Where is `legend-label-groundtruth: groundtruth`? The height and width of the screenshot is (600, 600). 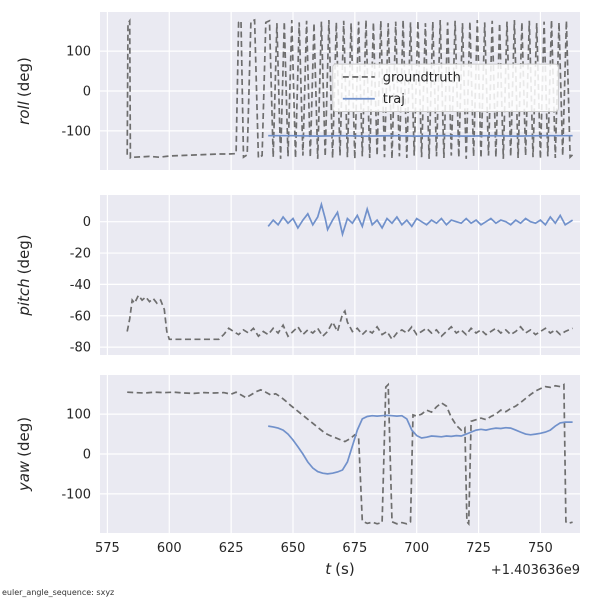 legend-label-groundtruth: groundtruth is located at coordinates (422, 77).